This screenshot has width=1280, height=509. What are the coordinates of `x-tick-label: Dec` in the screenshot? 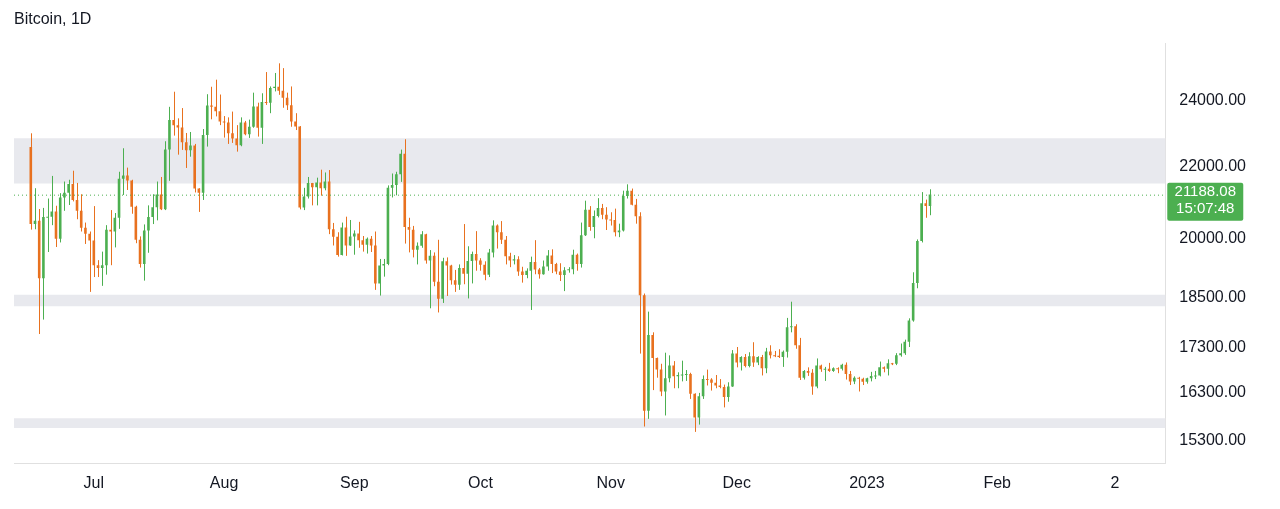 It's located at (736, 482).